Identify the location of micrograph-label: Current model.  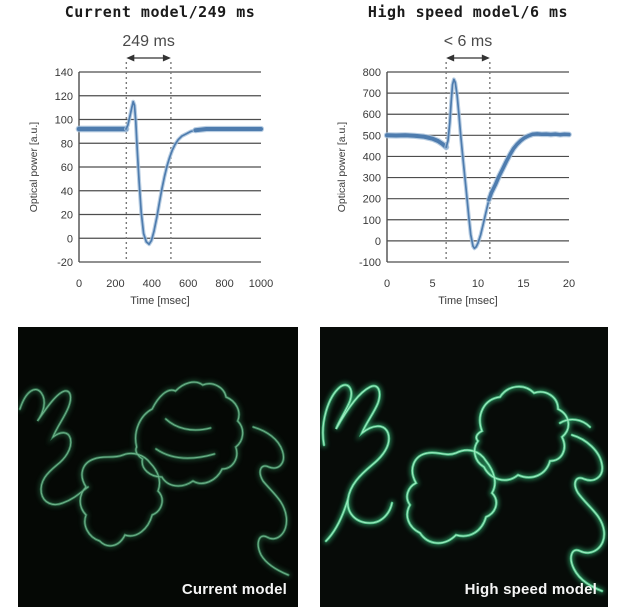
(234, 589).